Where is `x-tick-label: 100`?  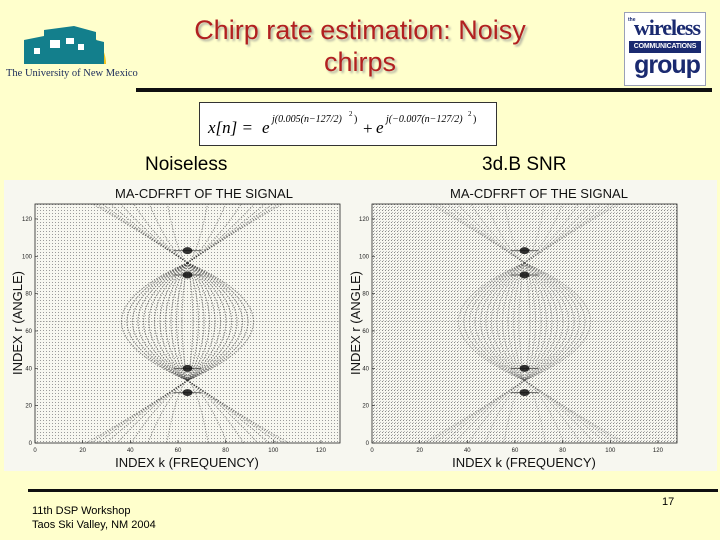 x-tick-label: 100 is located at coordinates (610, 451).